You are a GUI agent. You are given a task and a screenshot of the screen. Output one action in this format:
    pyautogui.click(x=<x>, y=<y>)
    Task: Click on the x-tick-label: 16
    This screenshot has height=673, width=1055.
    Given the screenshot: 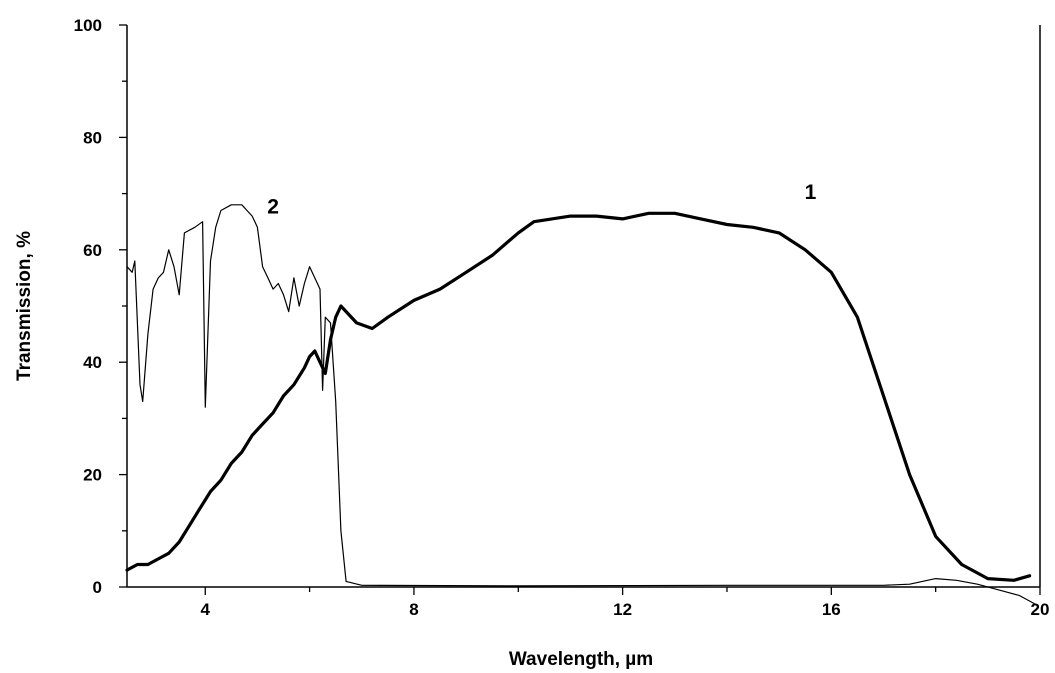 What is the action you would take?
    pyautogui.click(x=831, y=609)
    